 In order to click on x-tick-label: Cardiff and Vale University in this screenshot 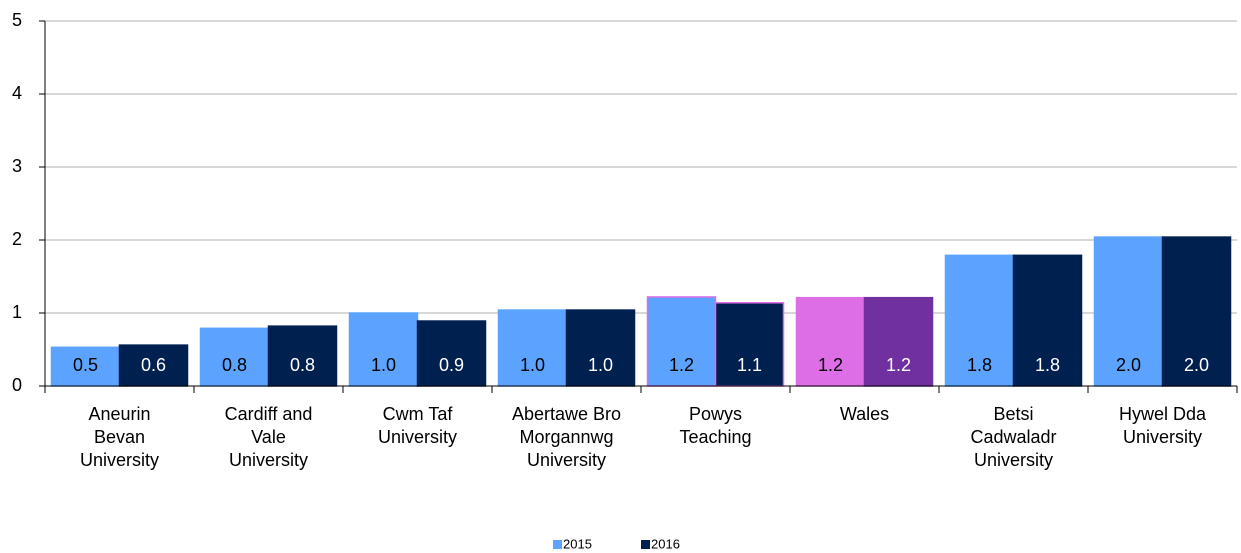, I will do `click(268, 437)`.